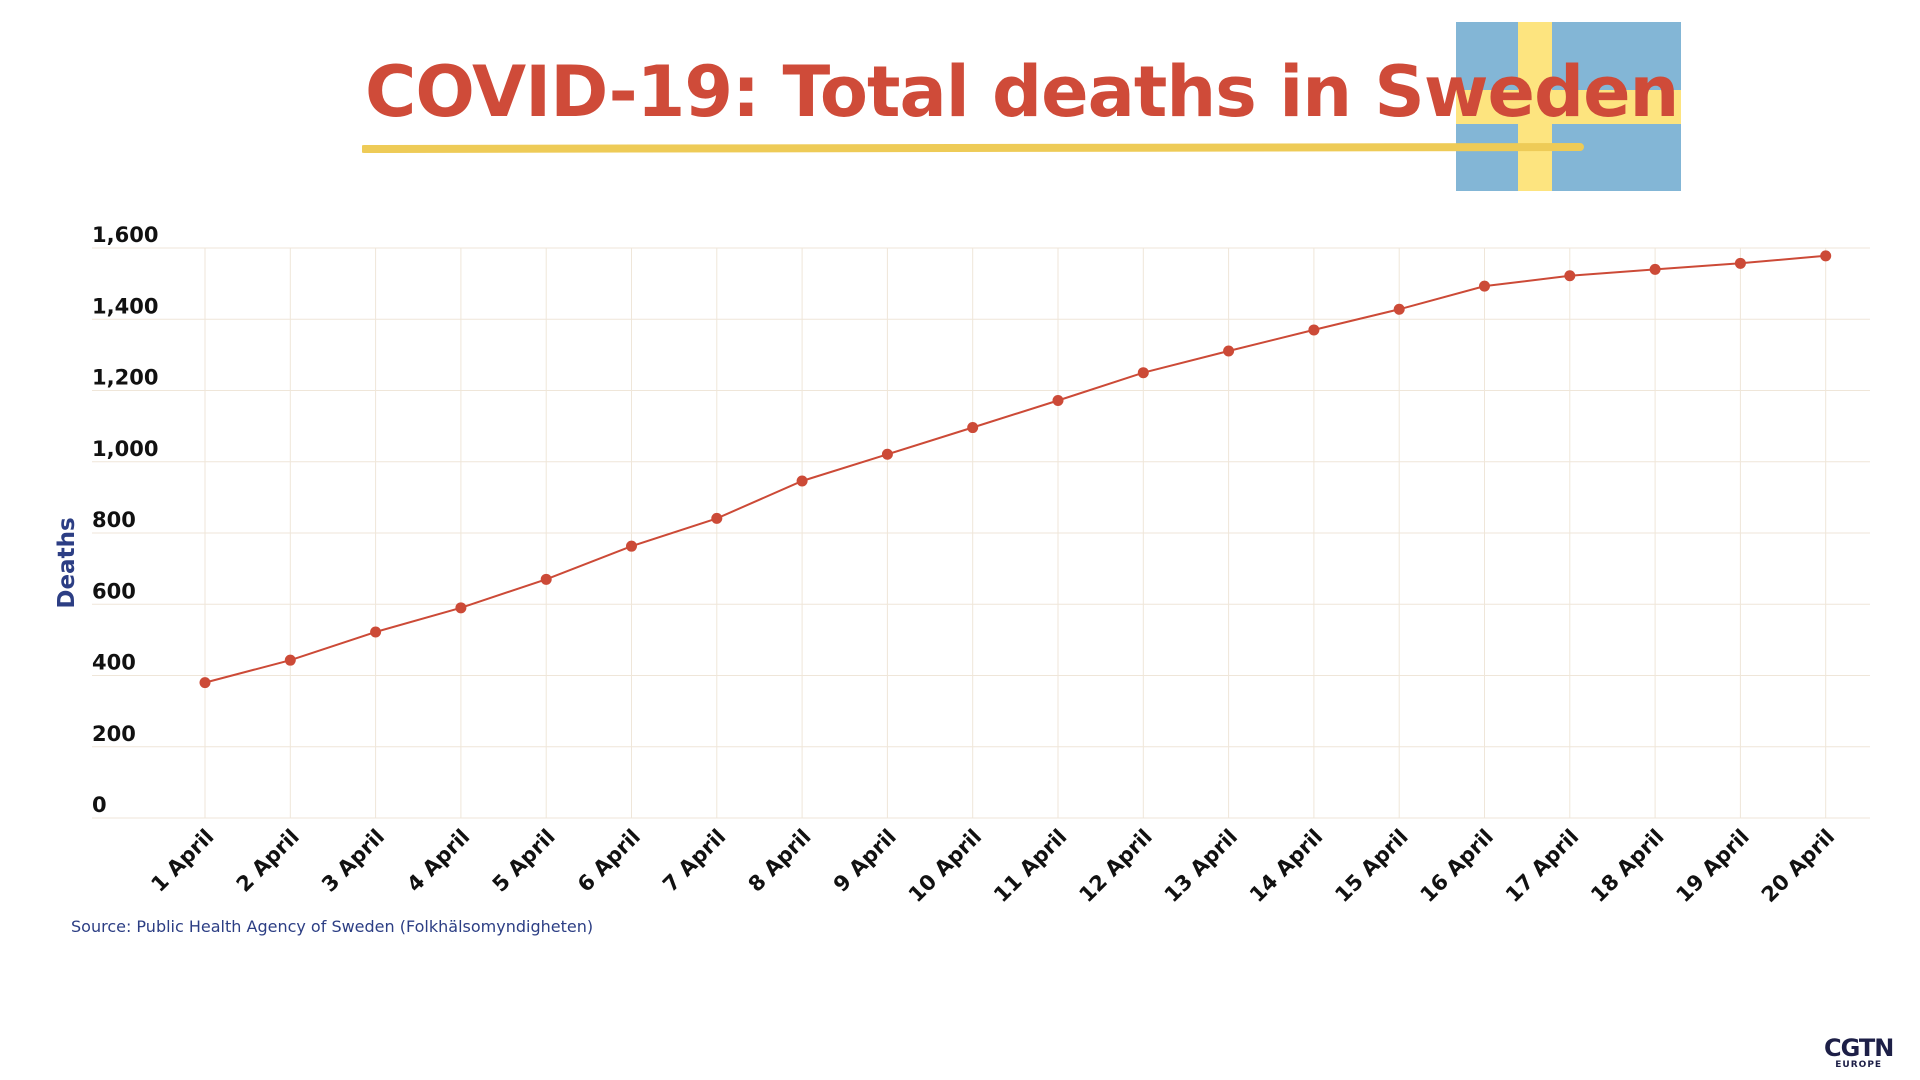  I want to click on x-tick-label: 14 April, so click(1286, 866).